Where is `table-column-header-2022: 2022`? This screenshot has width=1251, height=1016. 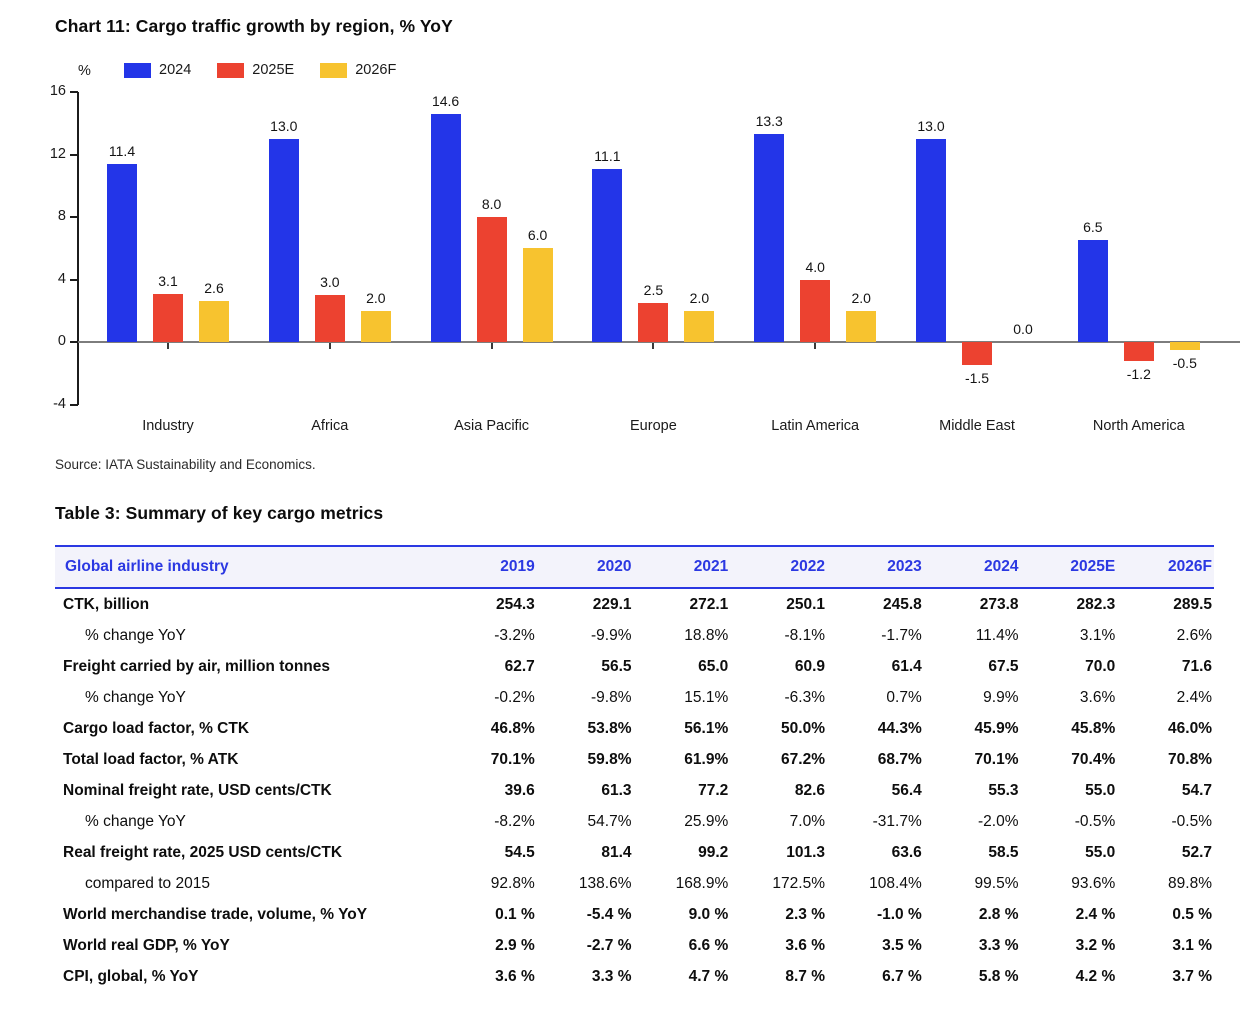
table-column-header-2022: 2022 is located at coordinates (807, 566).